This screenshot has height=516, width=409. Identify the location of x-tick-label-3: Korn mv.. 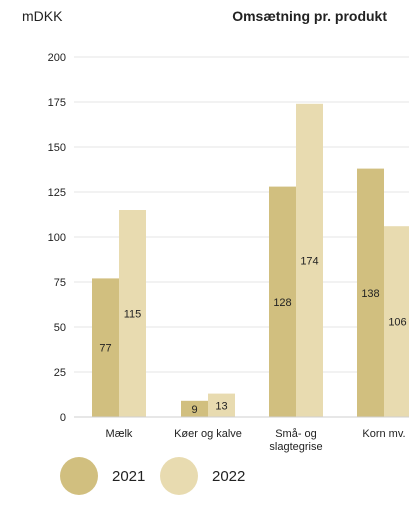
(383, 434).